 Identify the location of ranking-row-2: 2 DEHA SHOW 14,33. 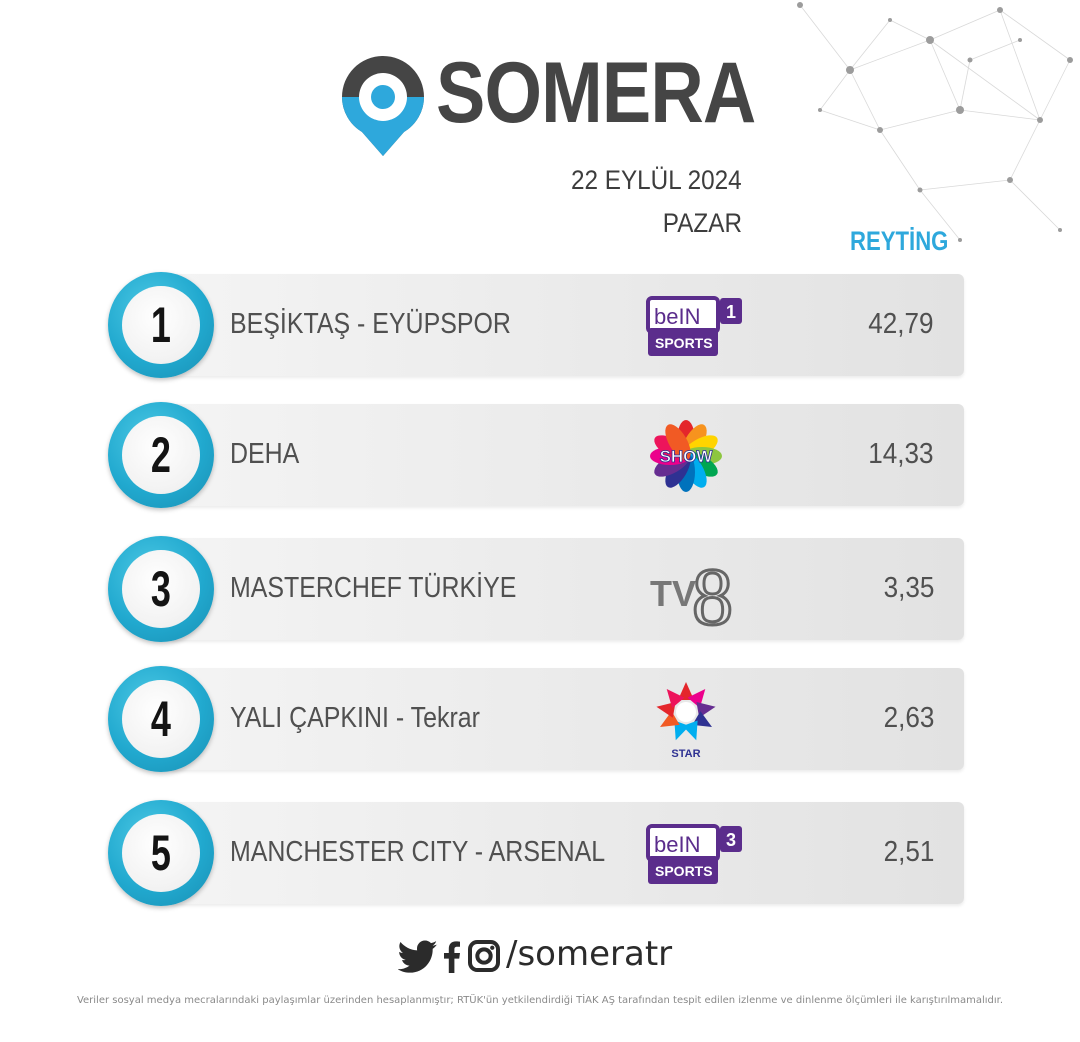
(538, 456).